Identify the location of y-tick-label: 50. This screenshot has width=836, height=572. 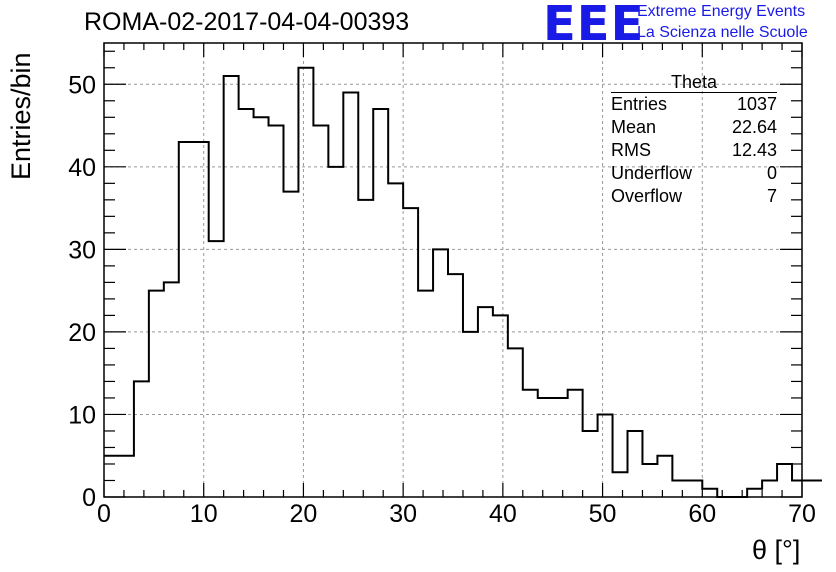
(82, 85).